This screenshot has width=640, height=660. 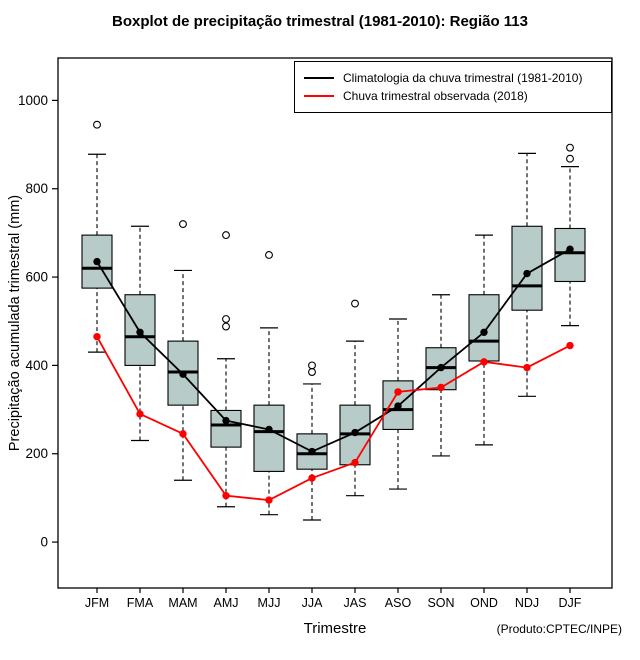 What do you see at coordinates (140, 603) in the screenshot?
I see `x-tick-label: FMA` at bounding box center [140, 603].